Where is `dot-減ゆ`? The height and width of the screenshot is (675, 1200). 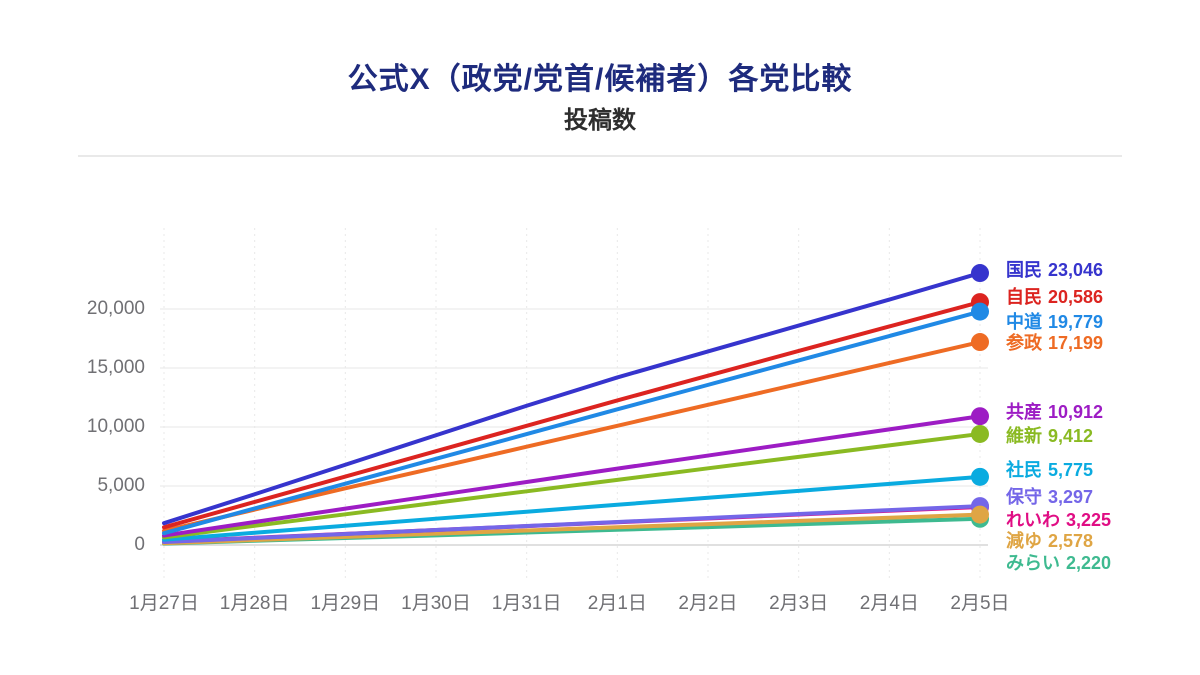
dot-減ゆ is located at coordinates (980, 514).